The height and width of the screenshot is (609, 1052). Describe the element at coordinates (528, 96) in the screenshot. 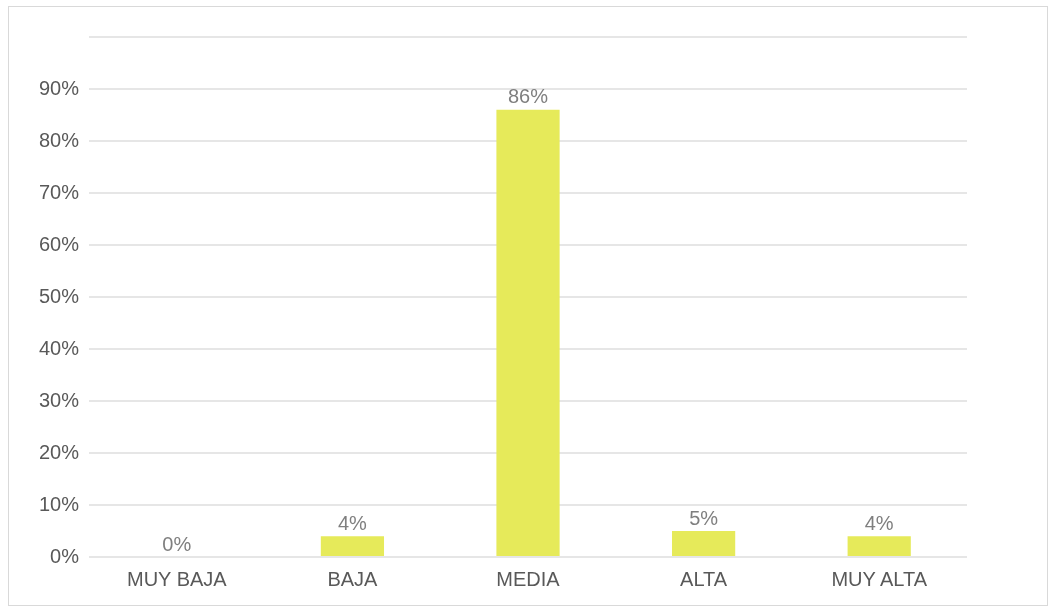

I see `data-label: 86%` at that location.